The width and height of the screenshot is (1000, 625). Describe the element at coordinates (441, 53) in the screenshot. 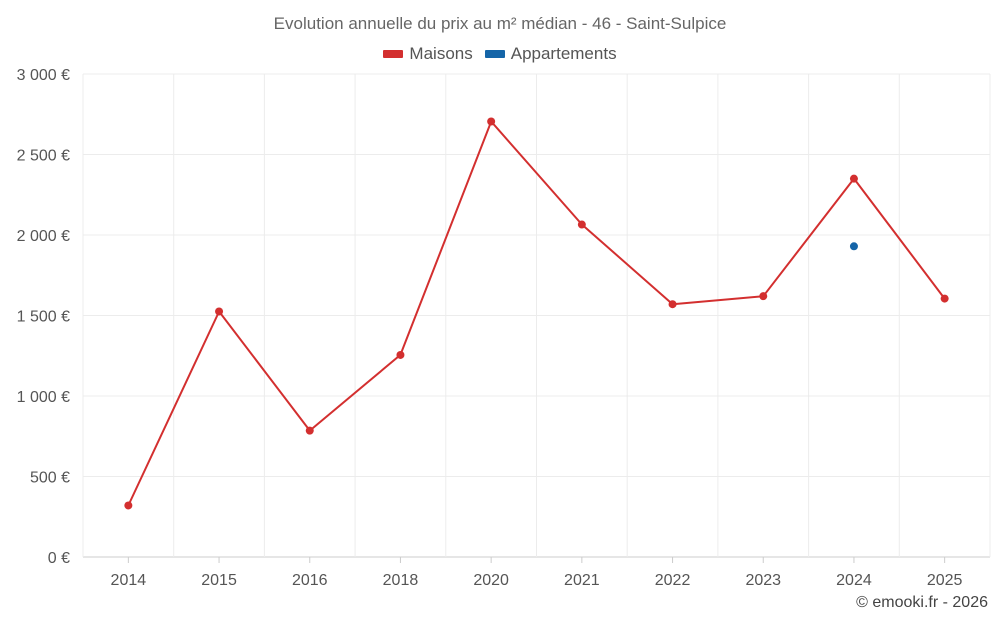

I see `legend-label-maisons: Maisons` at that location.